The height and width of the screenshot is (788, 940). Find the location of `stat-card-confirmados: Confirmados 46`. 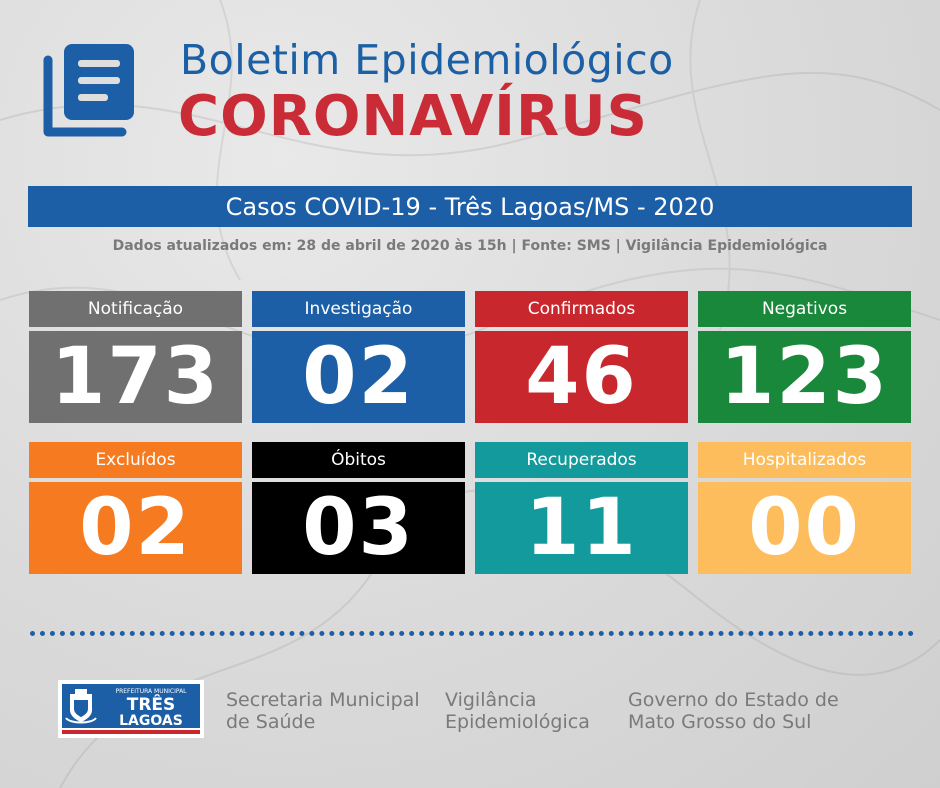

stat-card-confirmados: Confirmados 46 is located at coordinates (581, 357).